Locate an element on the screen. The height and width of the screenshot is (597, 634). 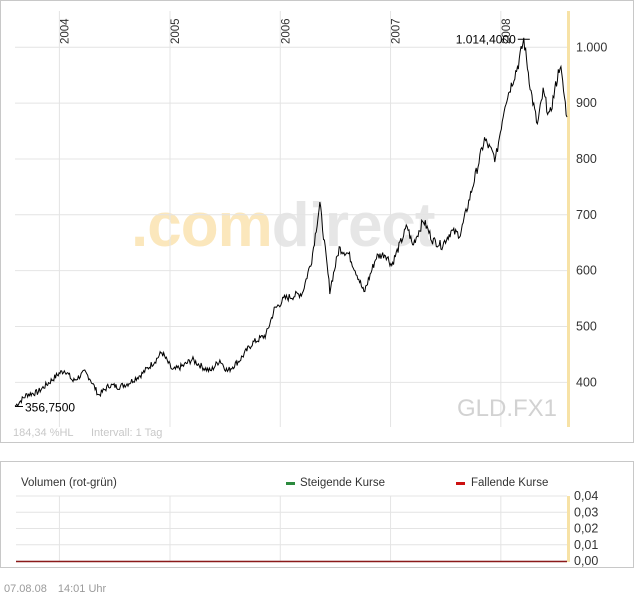
footer-time: 14:01 Uhr is located at coordinates (82, 589).